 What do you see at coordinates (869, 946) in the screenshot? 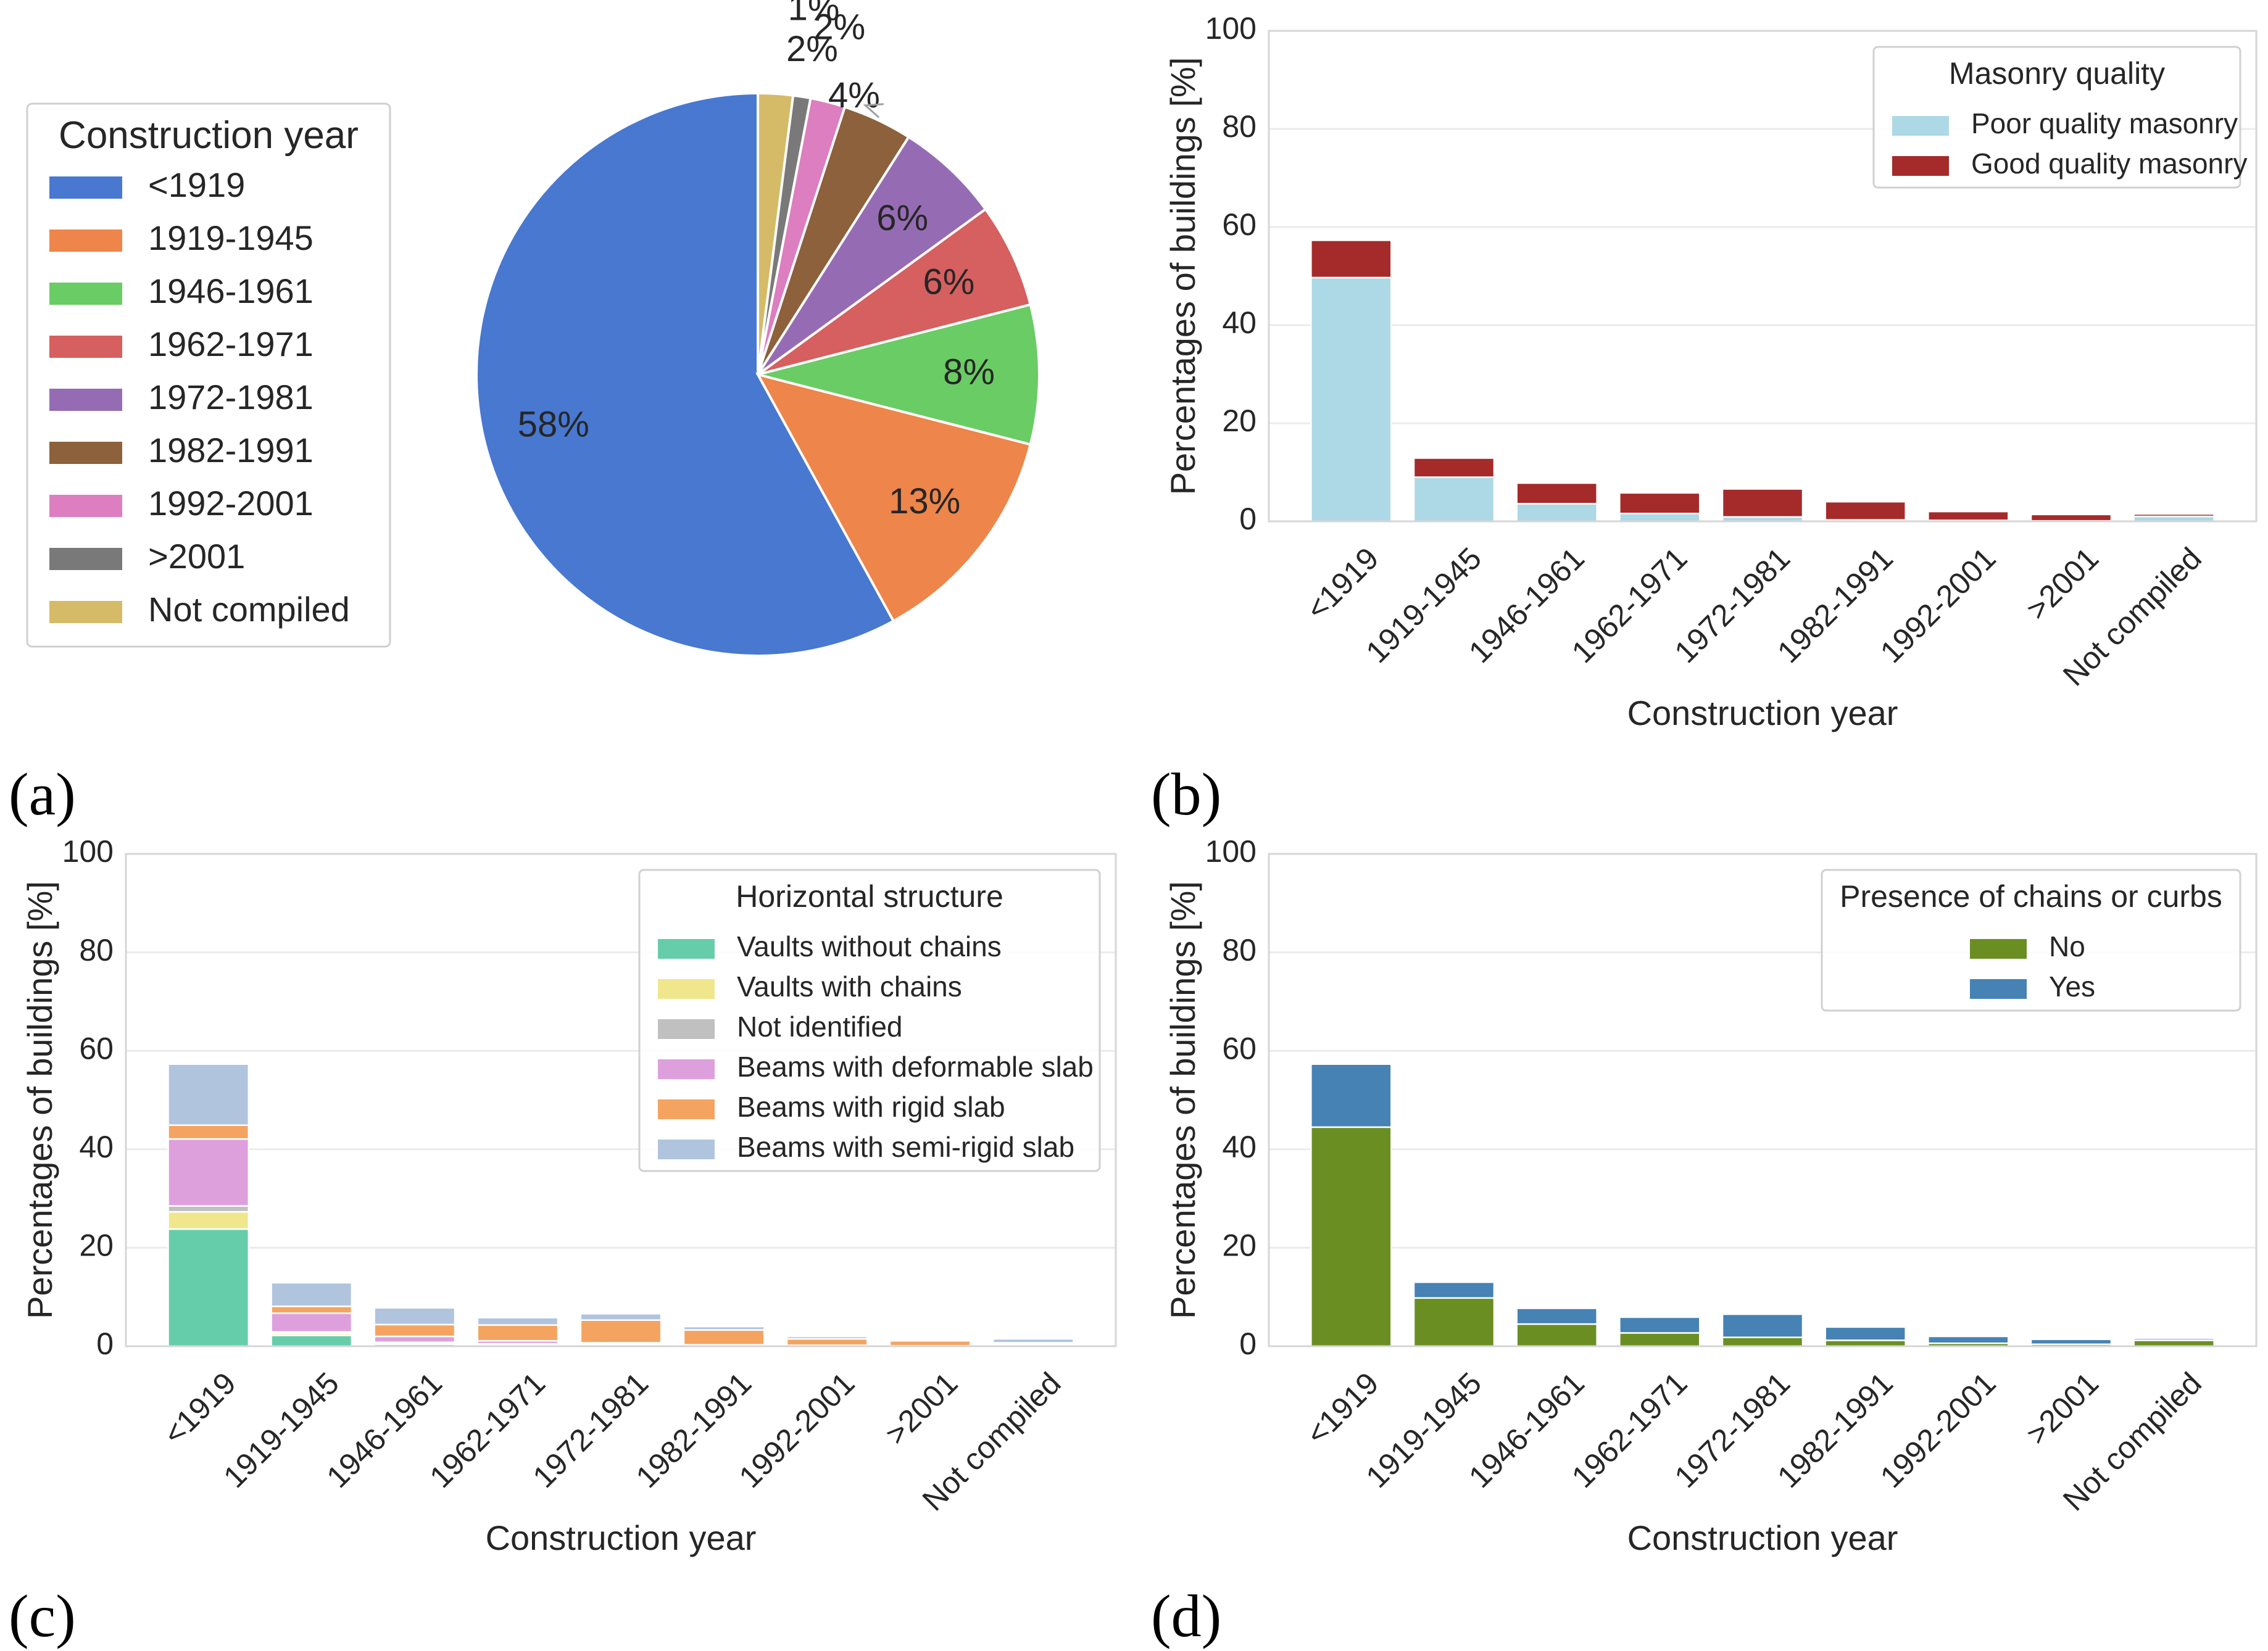
I see `legend-label-vaults-without-chains: Vaults without chains` at bounding box center [869, 946].